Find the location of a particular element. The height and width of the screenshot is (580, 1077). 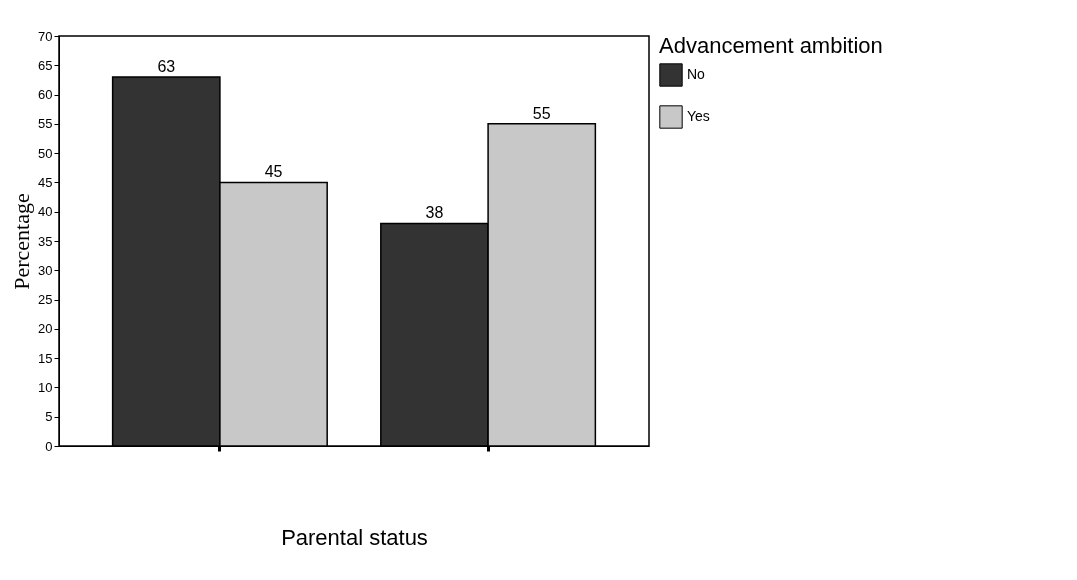

data-label: 55 is located at coordinates (541, 113).